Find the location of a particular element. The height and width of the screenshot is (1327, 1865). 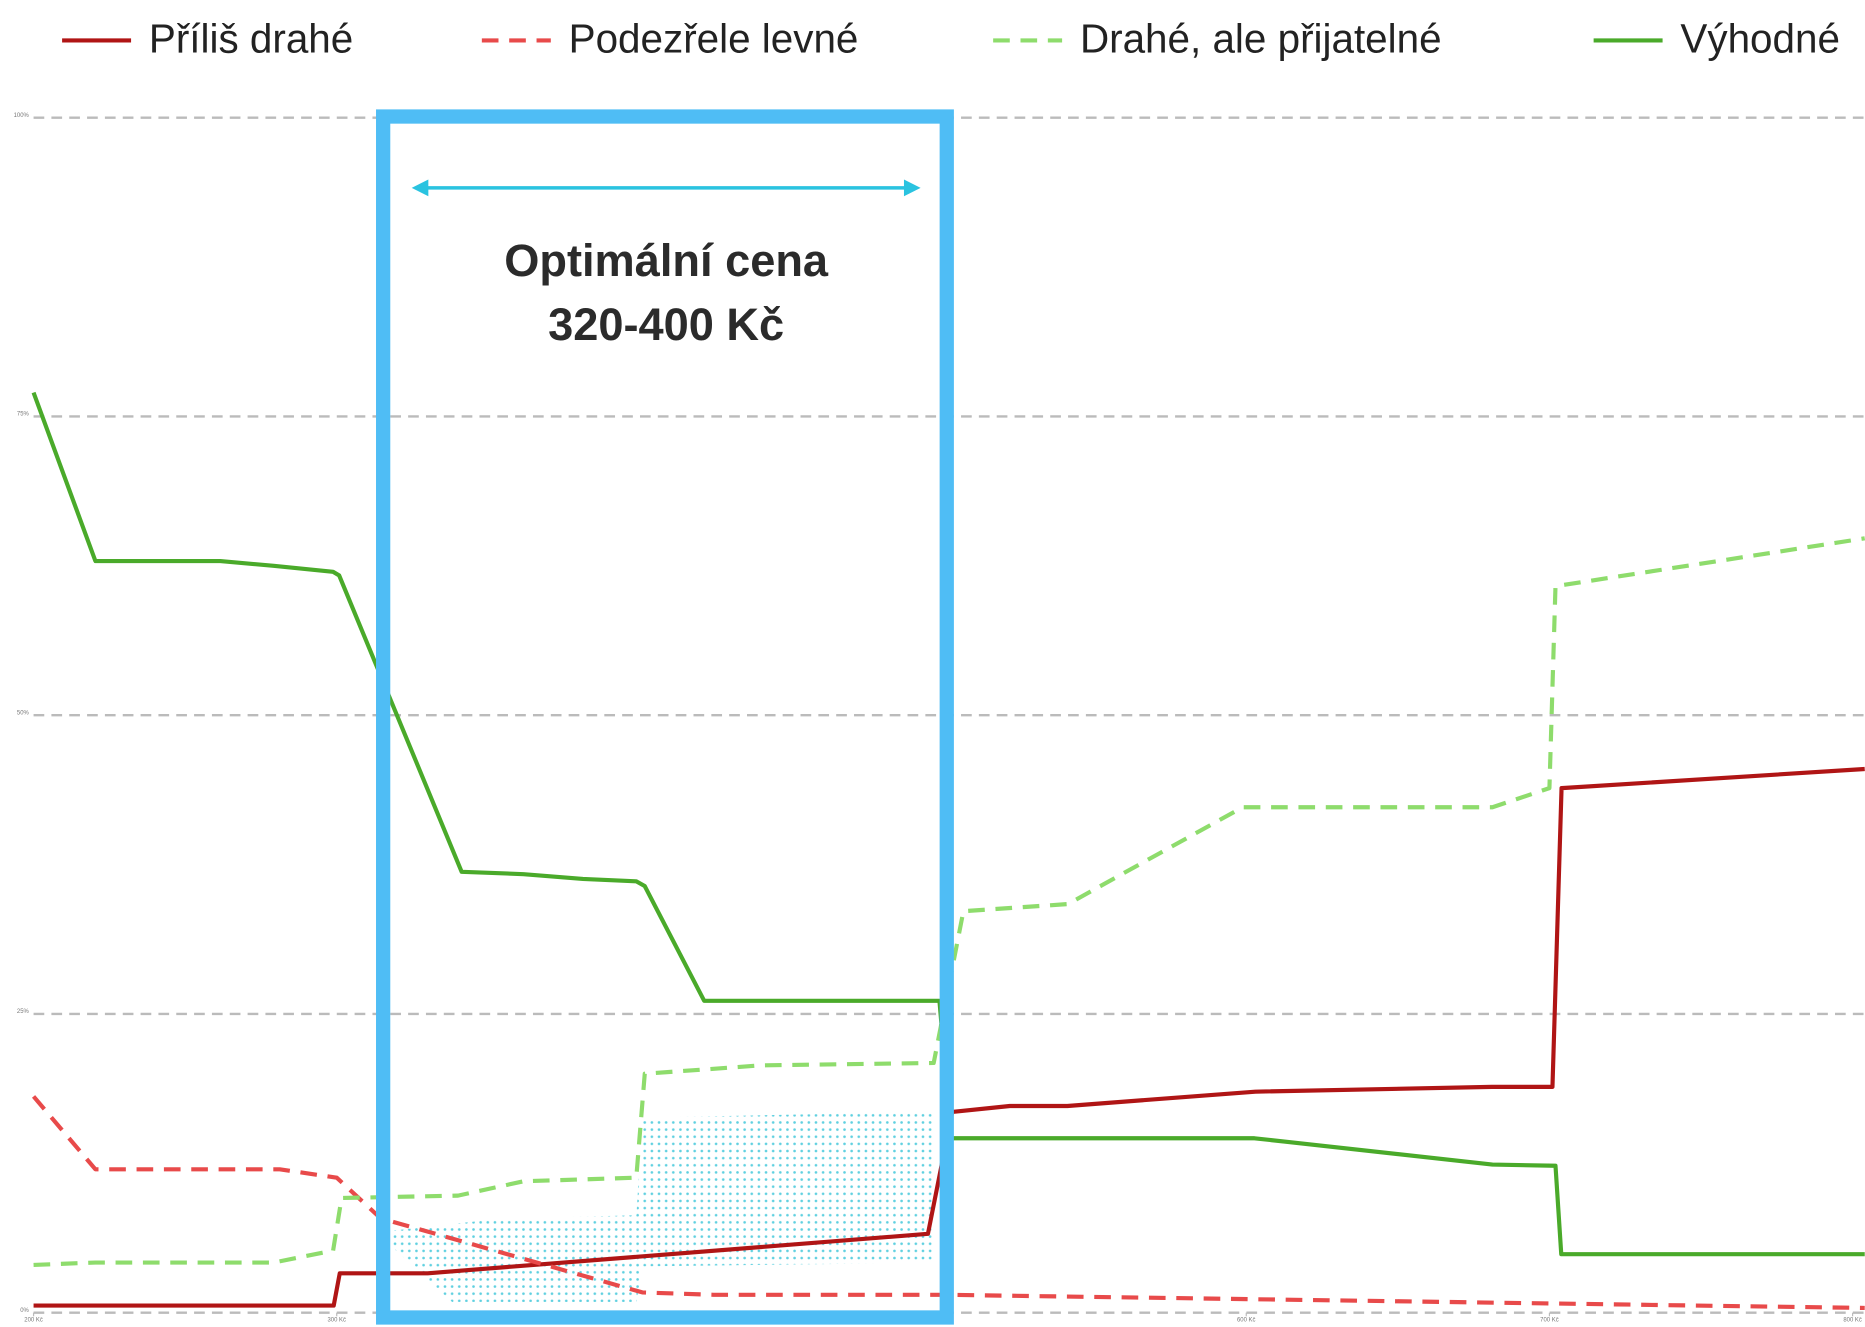

annotation: 320-400 Kč is located at coordinates (666, 324).